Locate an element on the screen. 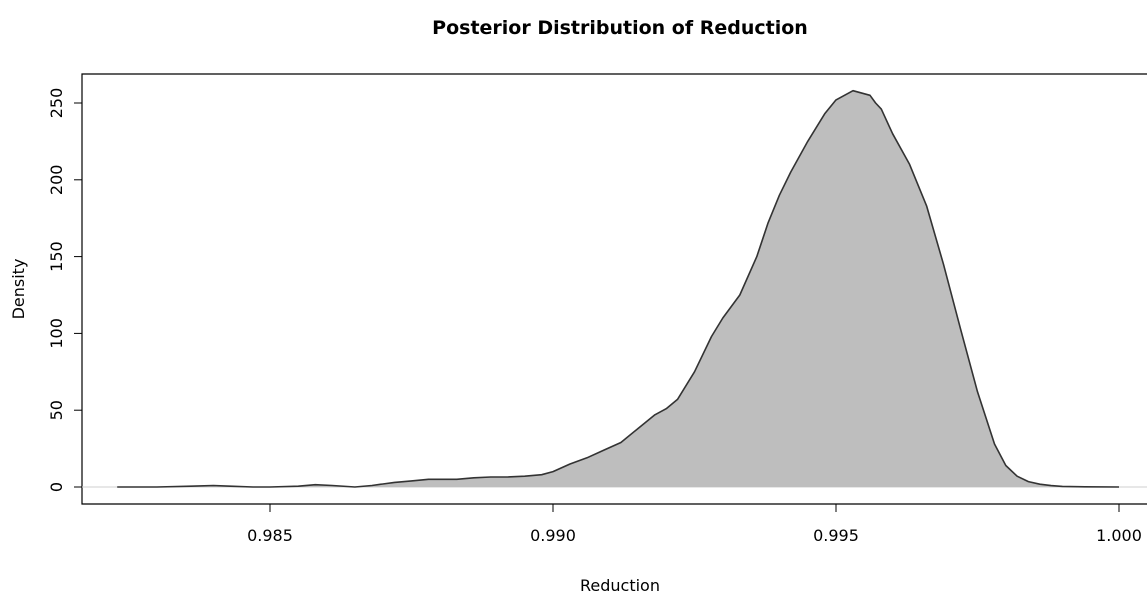  y-tick-label-4: 200 is located at coordinates (56, 180).